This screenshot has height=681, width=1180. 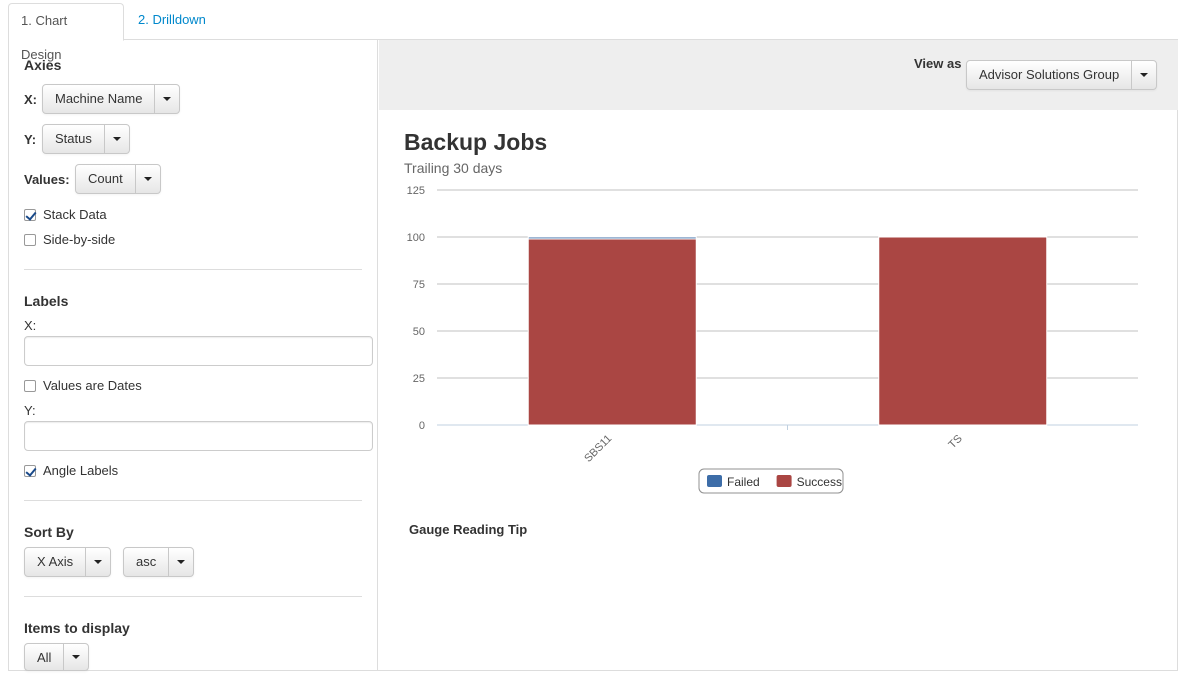 I want to click on view-as-label: View as, so click(x=937, y=63).